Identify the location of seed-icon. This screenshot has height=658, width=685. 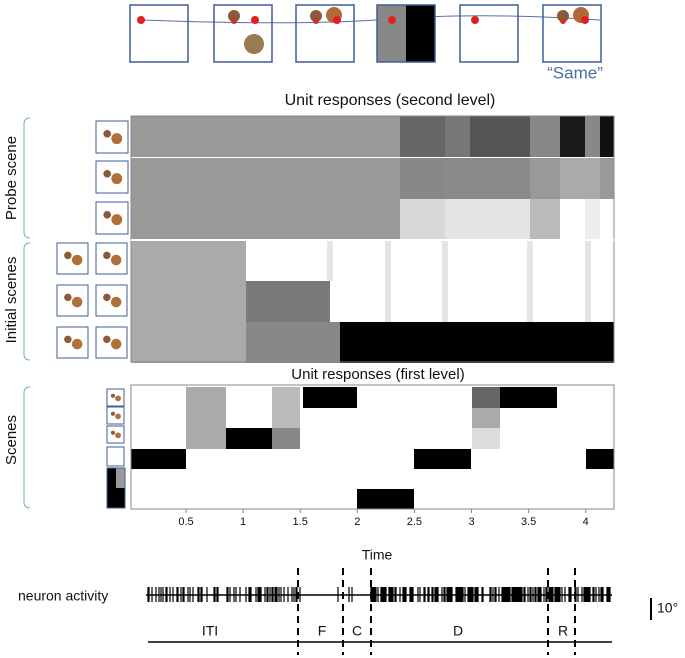
(254, 44).